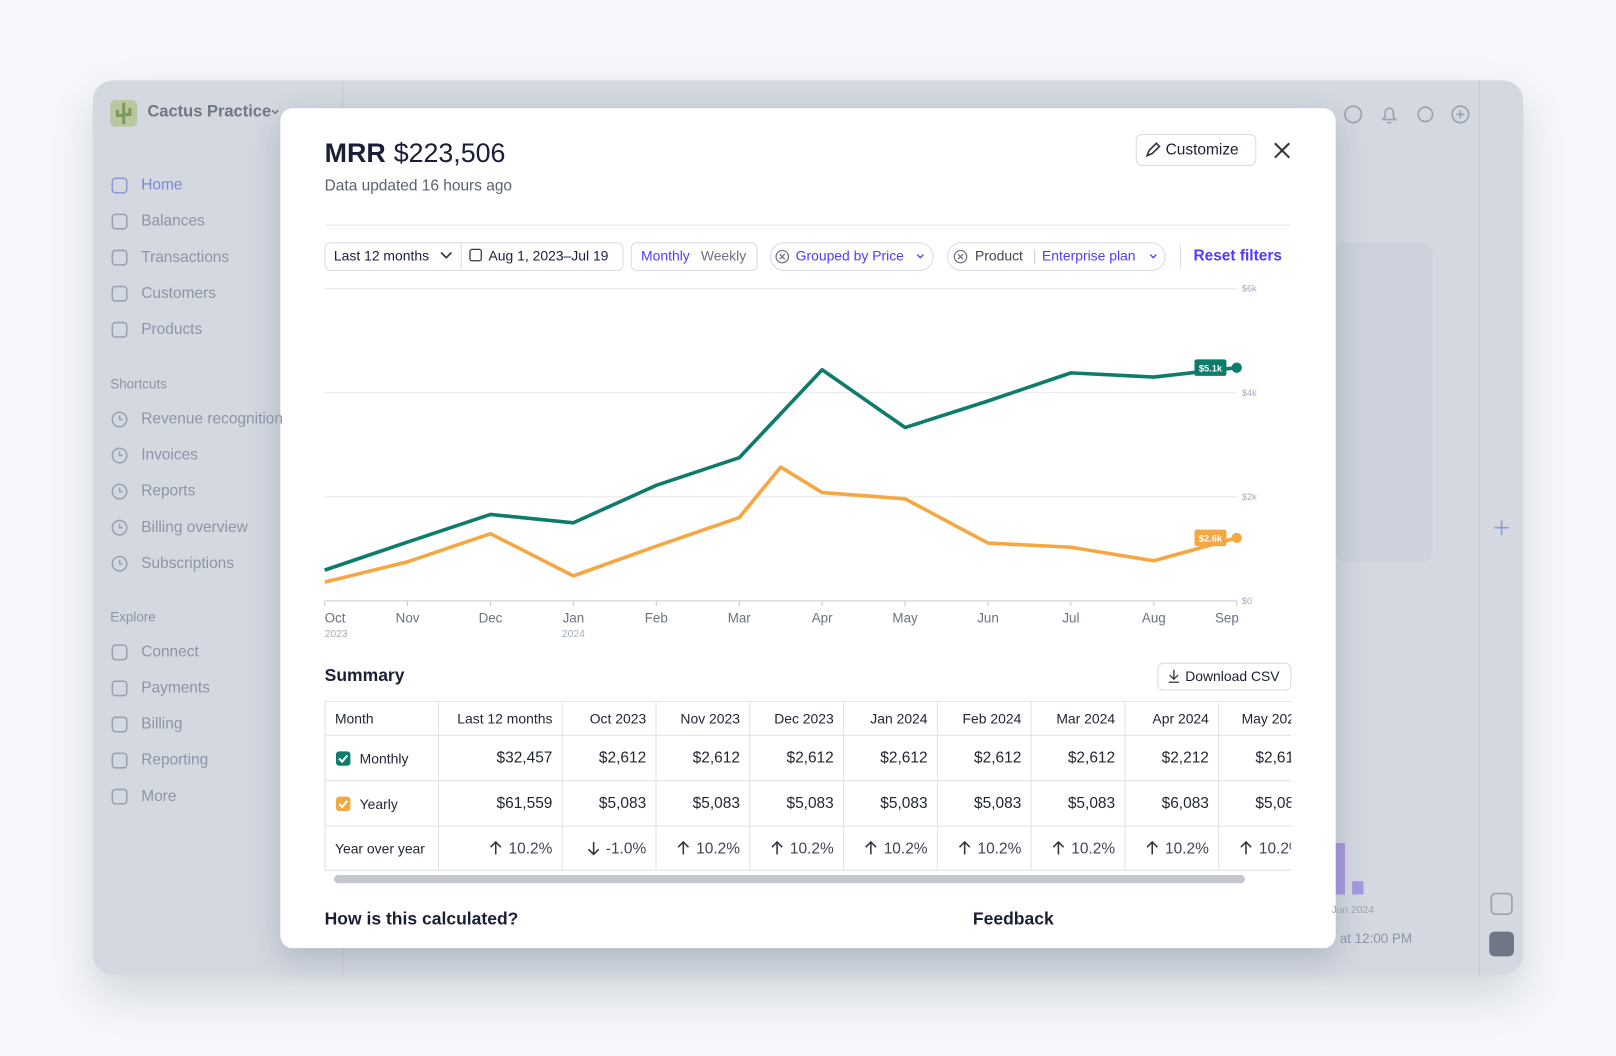 The image size is (1616, 1056). What do you see at coordinates (162, 185) in the screenshot?
I see `nav-item: Home` at bounding box center [162, 185].